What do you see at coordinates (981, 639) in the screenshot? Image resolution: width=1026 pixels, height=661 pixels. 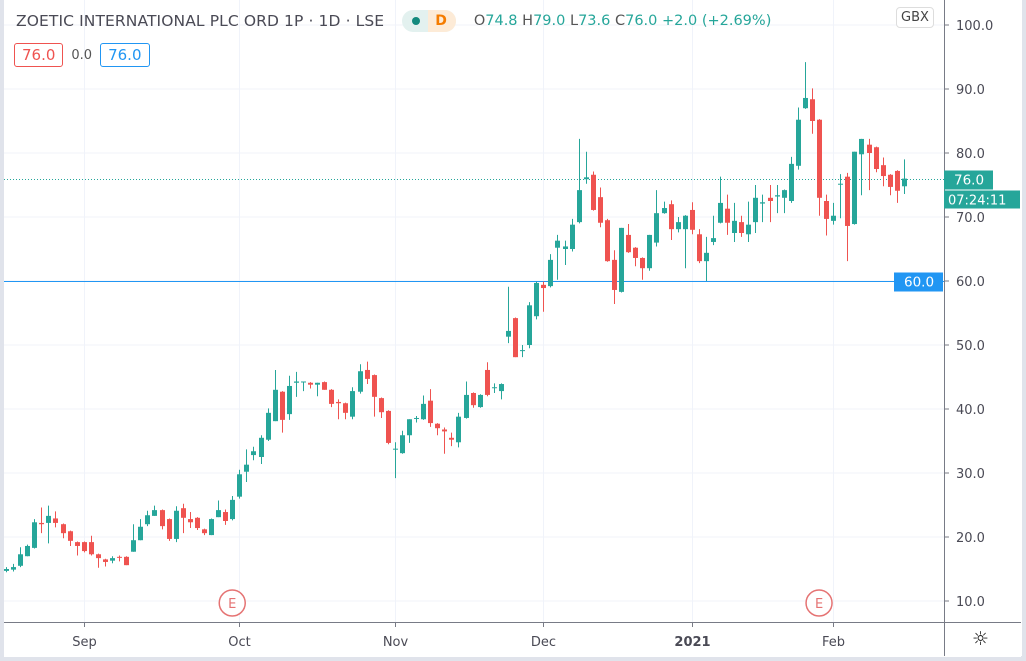 I see `gear-icon: ☼` at bounding box center [981, 639].